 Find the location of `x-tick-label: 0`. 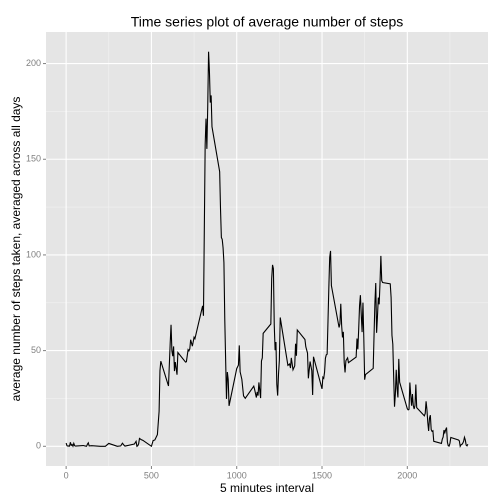

x-tick-label: 0 is located at coordinates (66, 475).